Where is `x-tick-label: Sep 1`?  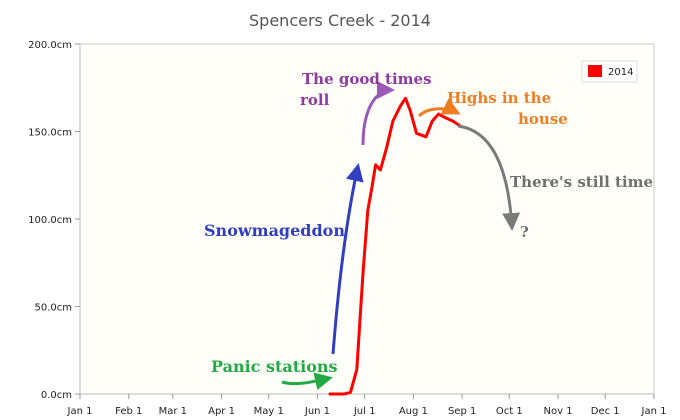 x-tick-label: Sep 1 is located at coordinates (462, 411).